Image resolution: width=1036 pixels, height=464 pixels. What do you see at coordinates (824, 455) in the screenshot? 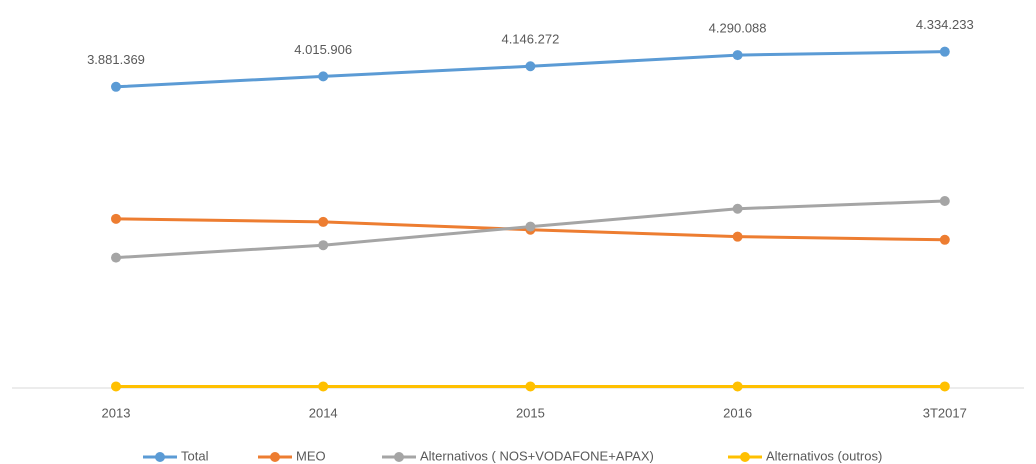
I see `legend-label: Alternativos (outros)` at bounding box center [824, 455].